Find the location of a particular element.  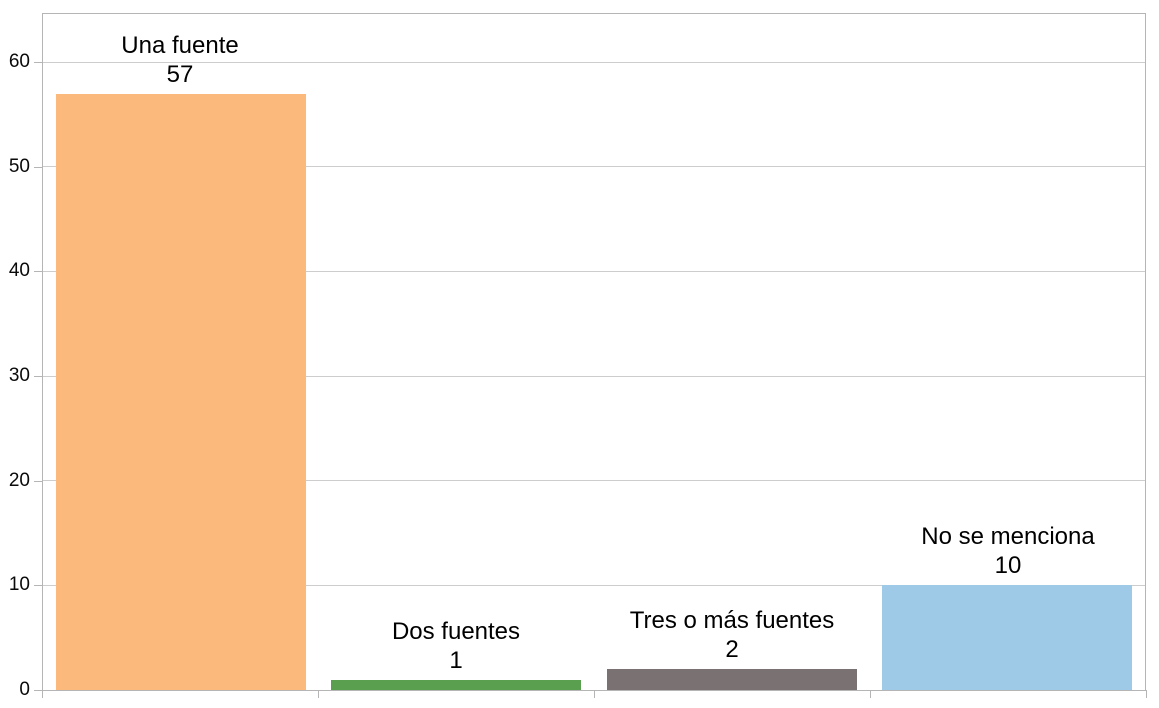

bar-label-no-se-menciona: No se menciona 10 is located at coordinates (1002, 551).